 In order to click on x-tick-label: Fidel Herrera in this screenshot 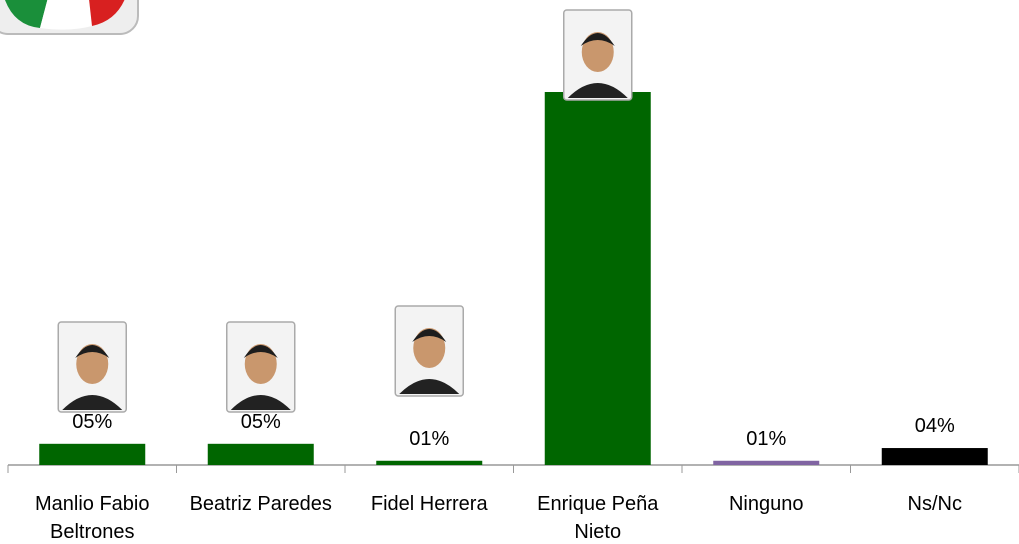, I will do `click(429, 504)`.